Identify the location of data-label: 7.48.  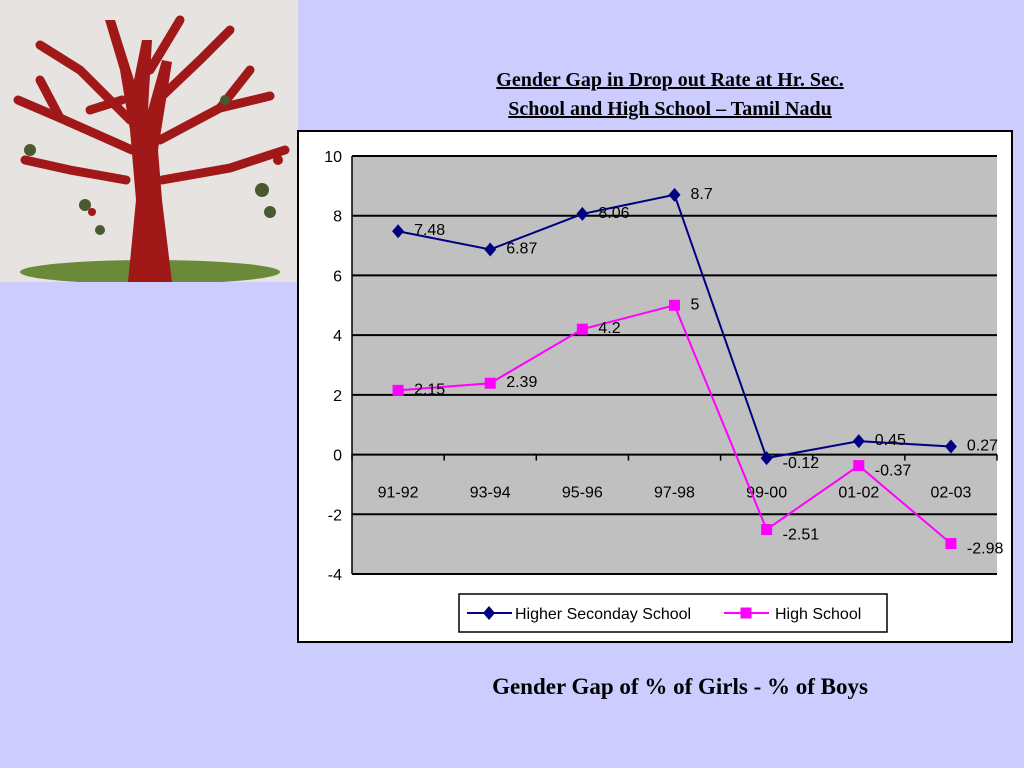
(429, 230).